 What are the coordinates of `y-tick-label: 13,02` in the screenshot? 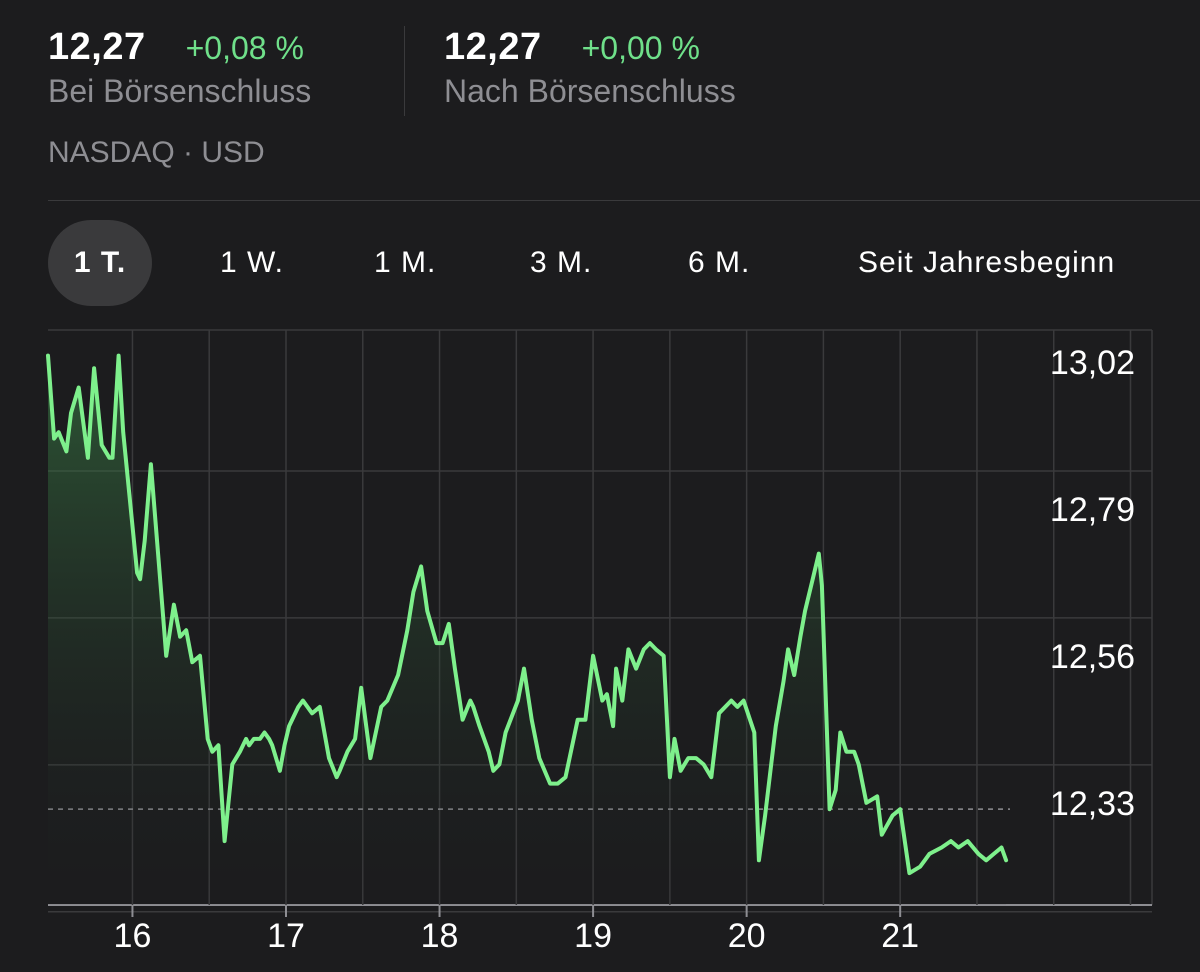 It's located at (1092, 363).